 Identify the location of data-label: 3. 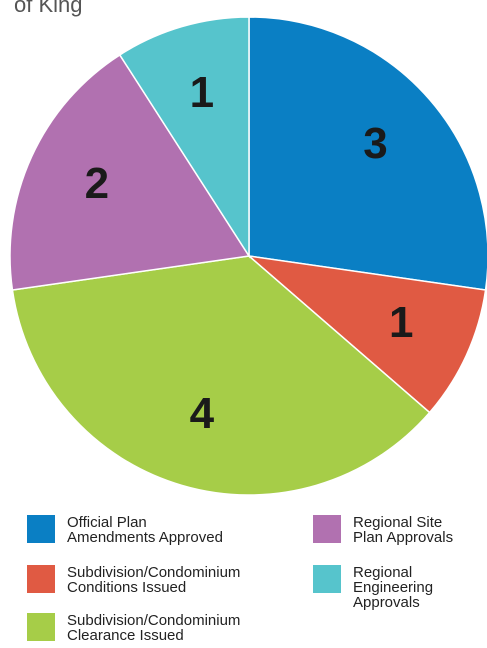
(375, 143).